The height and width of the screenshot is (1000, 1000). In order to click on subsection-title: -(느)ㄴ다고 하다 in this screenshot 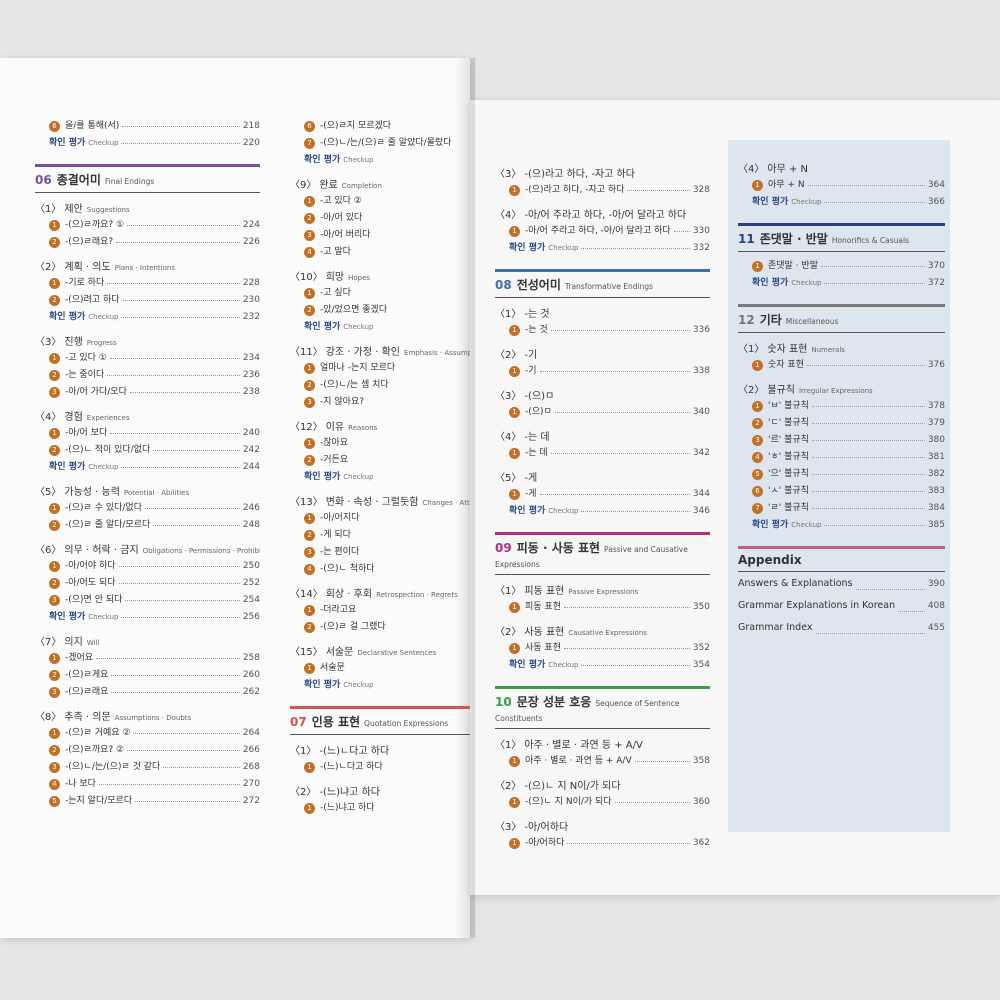, I will do `click(354, 751)`.